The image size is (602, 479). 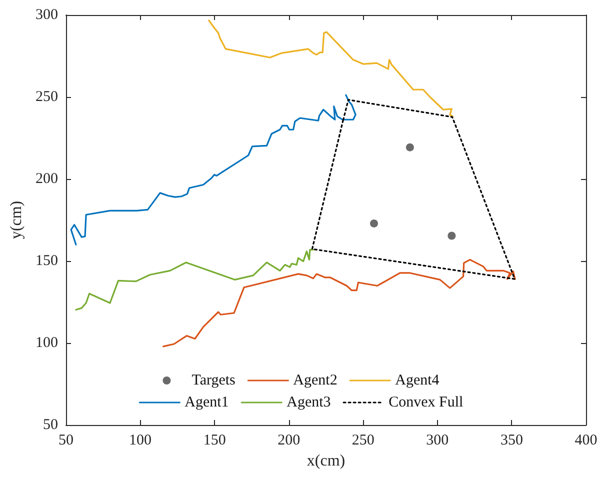 I want to click on x-tick-label: 100, so click(x=140, y=440).